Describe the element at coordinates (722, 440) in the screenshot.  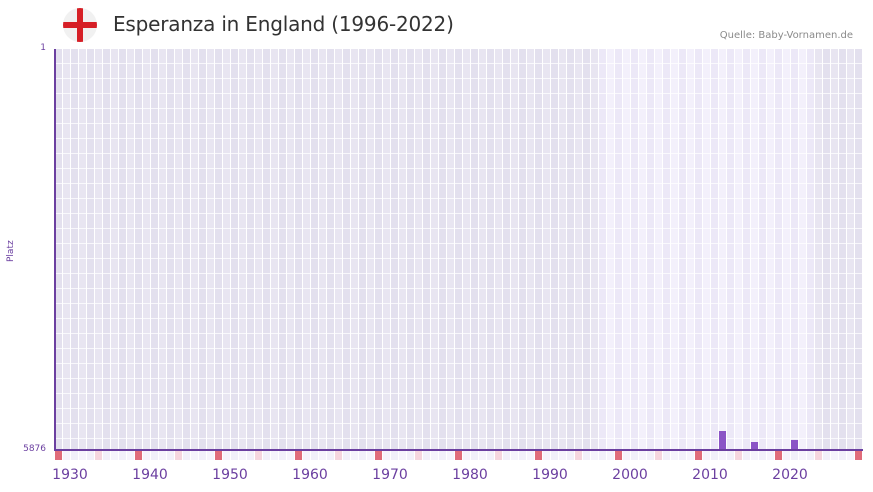
I see `bar-2011` at that location.